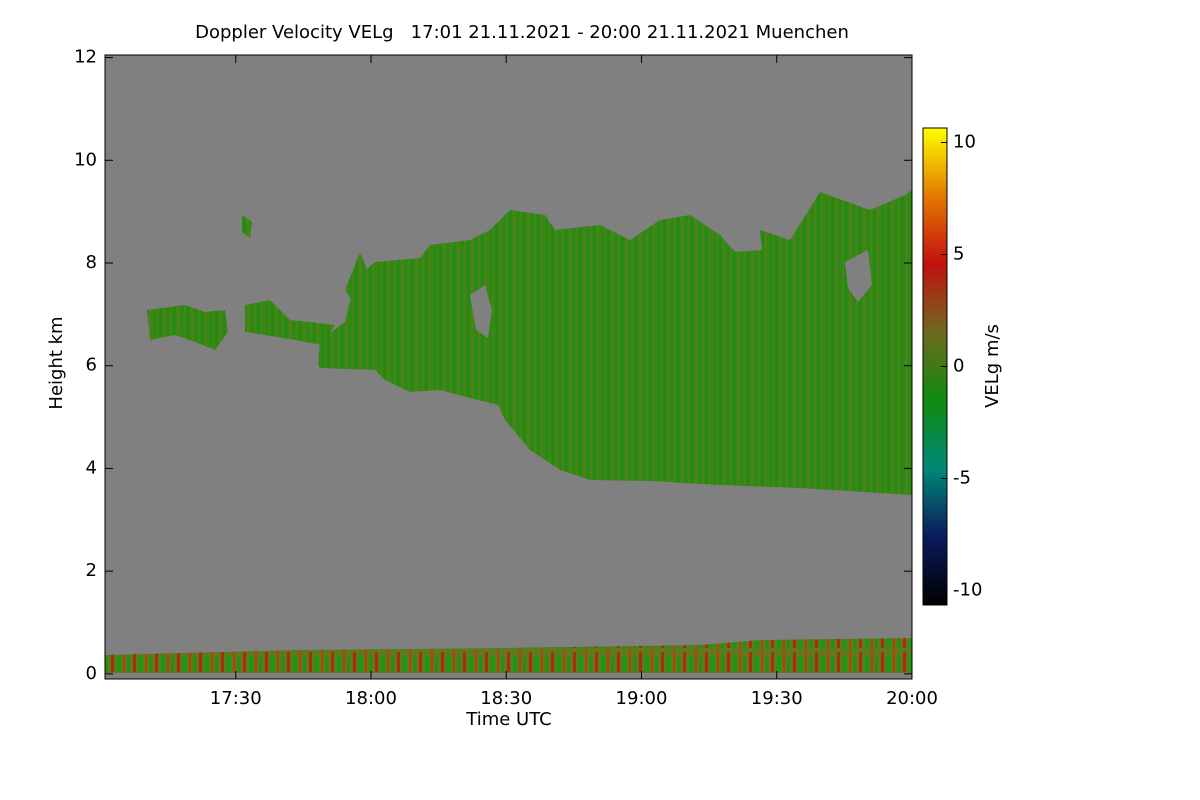 The height and width of the screenshot is (800, 1200). What do you see at coordinates (967, 589) in the screenshot?
I see `colorbar-tick-label: -10` at bounding box center [967, 589].